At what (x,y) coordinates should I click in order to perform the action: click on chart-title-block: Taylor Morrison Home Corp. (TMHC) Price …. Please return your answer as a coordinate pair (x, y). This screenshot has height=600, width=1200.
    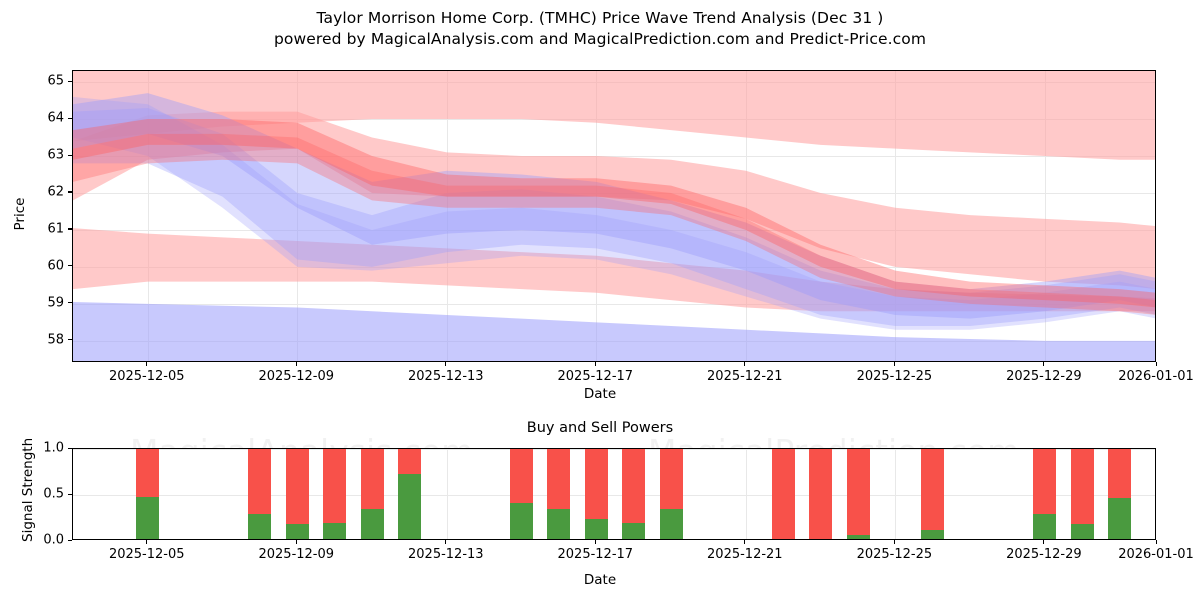
    Looking at the image, I should click on (600, 29).